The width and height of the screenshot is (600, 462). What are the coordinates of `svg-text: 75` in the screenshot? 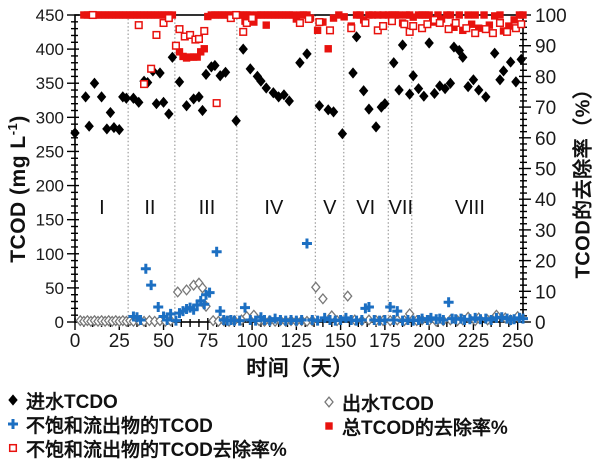 It's located at (207, 341).